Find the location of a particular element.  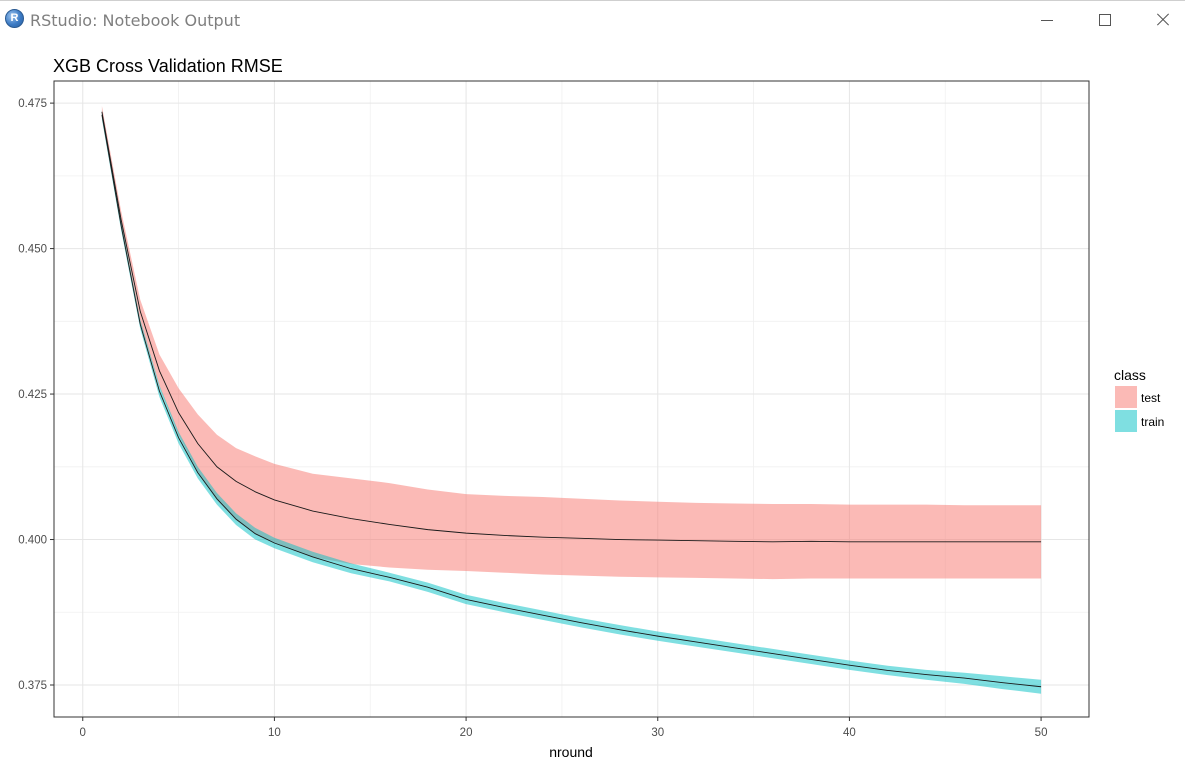

minimize-button is located at coordinates (1047, 20).